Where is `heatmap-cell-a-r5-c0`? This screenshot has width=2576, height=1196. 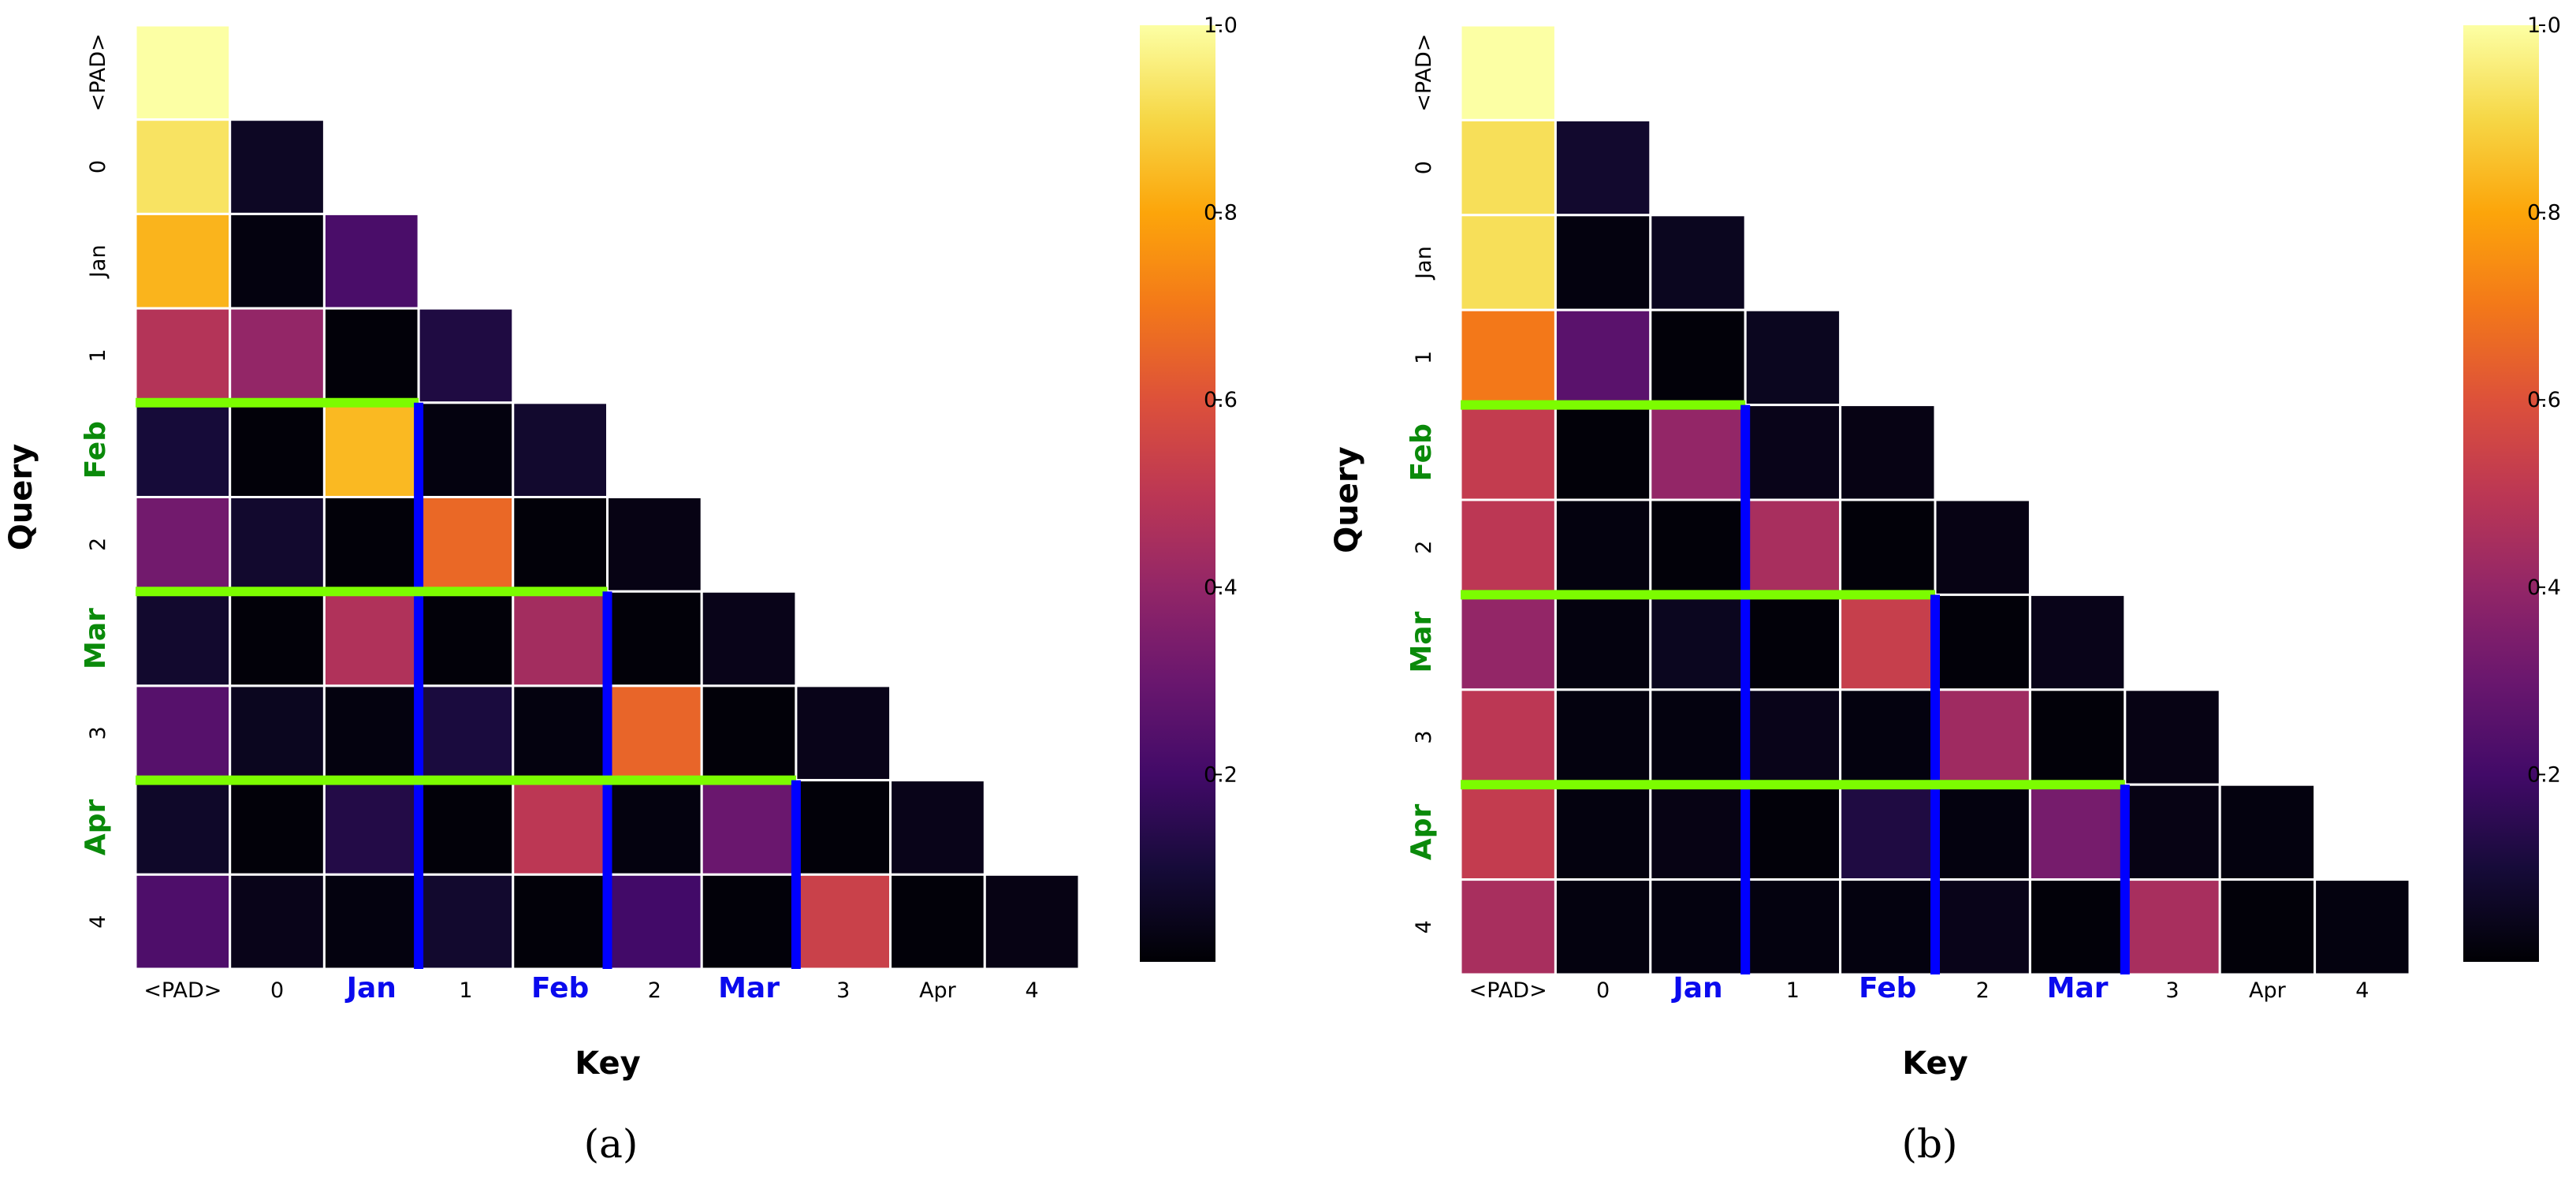 heatmap-cell-a-r5-c0 is located at coordinates (183, 544).